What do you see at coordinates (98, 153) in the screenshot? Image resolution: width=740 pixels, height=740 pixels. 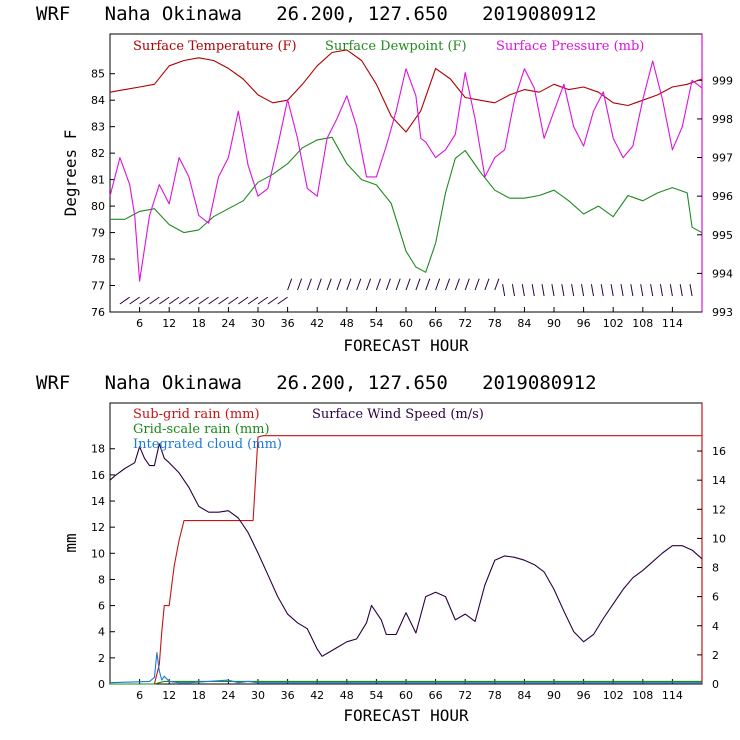 I see `y-tick-label: 82` at bounding box center [98, 153].